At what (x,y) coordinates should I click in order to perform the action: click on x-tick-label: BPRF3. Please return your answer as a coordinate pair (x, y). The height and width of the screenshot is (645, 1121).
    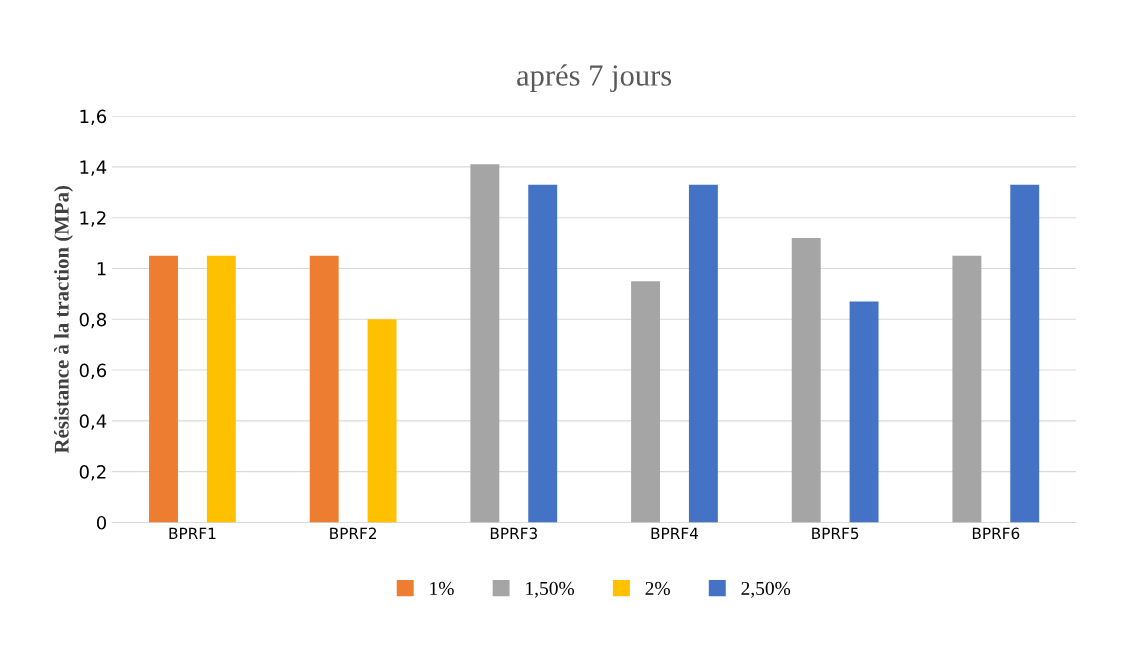
    Looking at the image, I should click on (513, 533).